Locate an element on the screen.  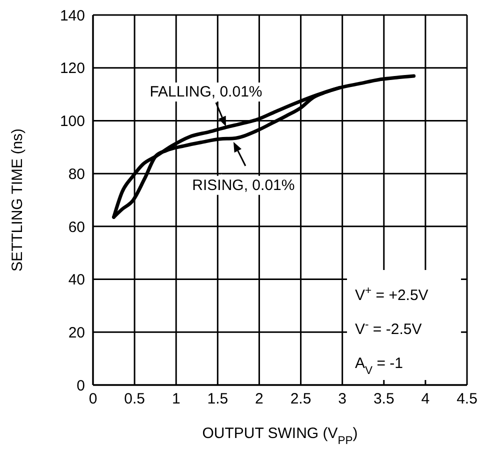
y-axis-title: SETTLING TIME (ns) is located at coordinates (17, 200).